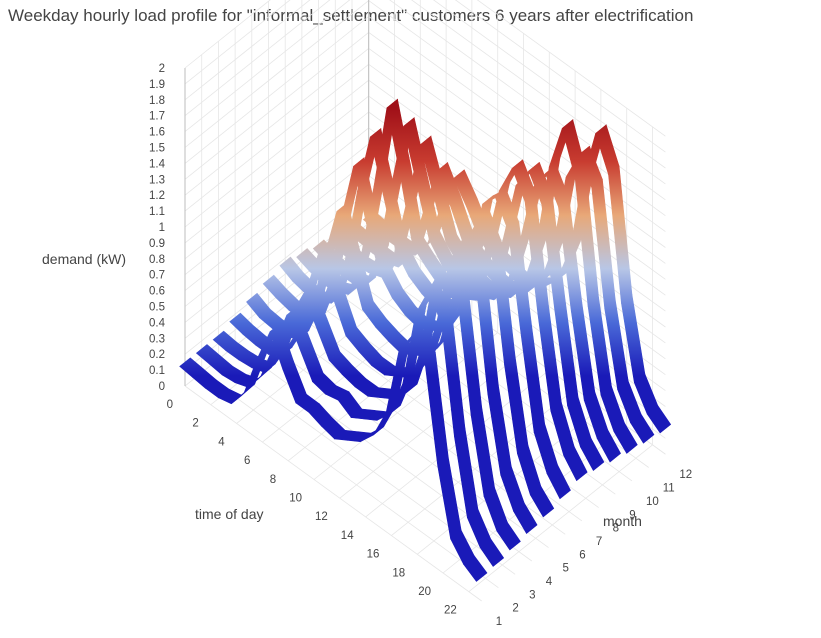 This screenshot has width=821, height=638. What do you see at coordinates (632, 515) in the screenshot?
I see `y-tick-label: 9` at bounding box center [632, 515].